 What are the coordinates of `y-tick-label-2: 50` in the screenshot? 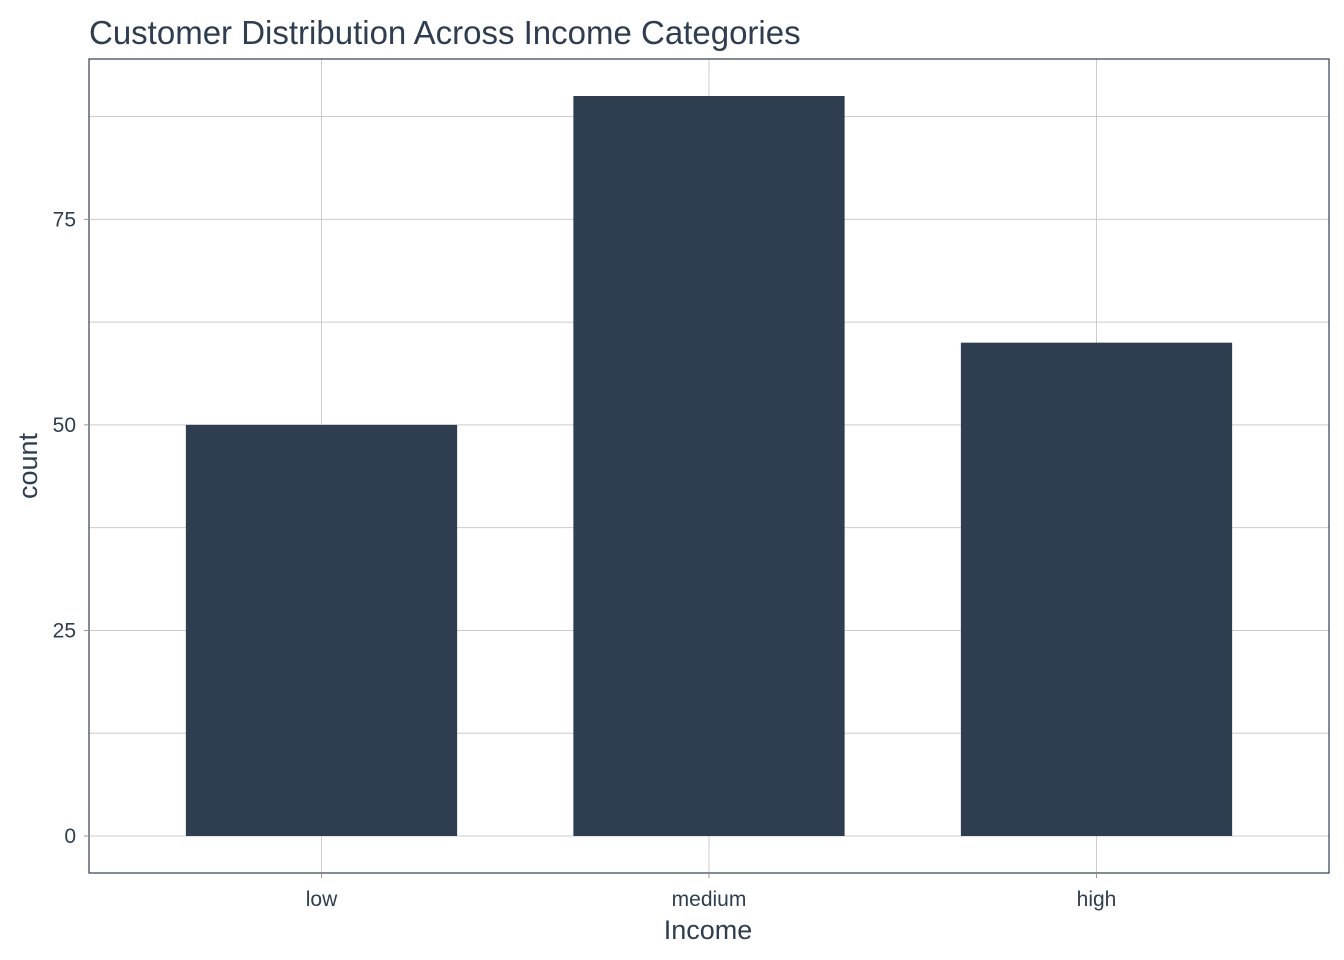 It's located at (64, 425).